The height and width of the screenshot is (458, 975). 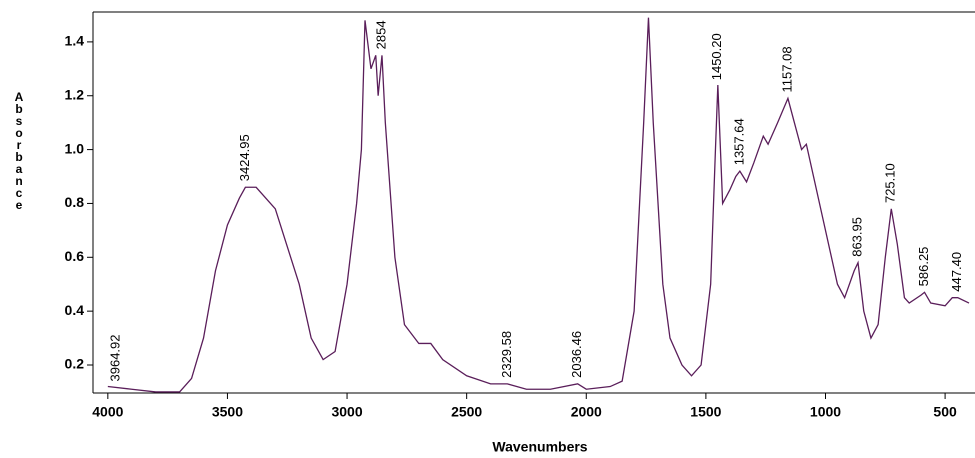 I want to click on peak-label: 1357.64, so click(x=738, y=141).